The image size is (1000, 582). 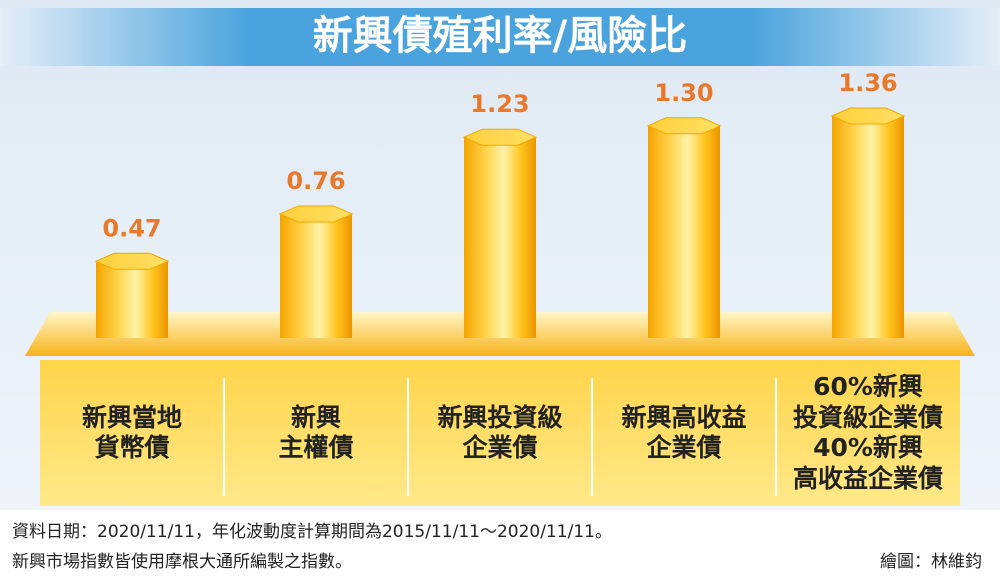 What do you see at coordinates (499, 104) in the screenshot?
I see `value-label: 1.23` at bounding box center [499, 104].